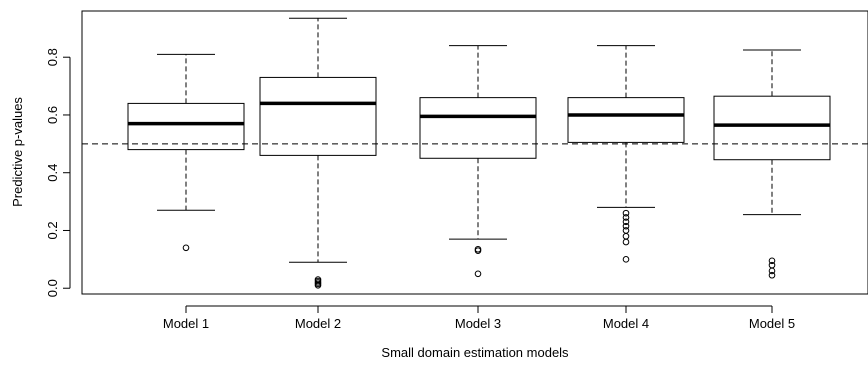  I want to click on y-tick-label: 0.6, so click(52, 115).